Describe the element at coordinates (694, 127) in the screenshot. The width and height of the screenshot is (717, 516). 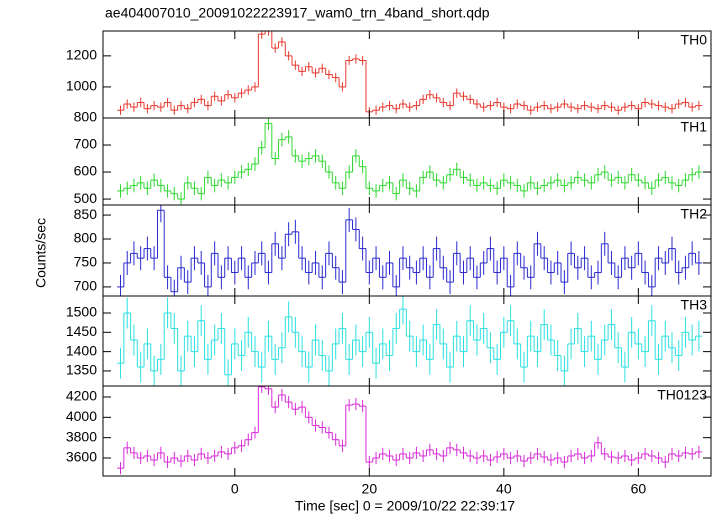
I see `panel-label: TH1` at that location.